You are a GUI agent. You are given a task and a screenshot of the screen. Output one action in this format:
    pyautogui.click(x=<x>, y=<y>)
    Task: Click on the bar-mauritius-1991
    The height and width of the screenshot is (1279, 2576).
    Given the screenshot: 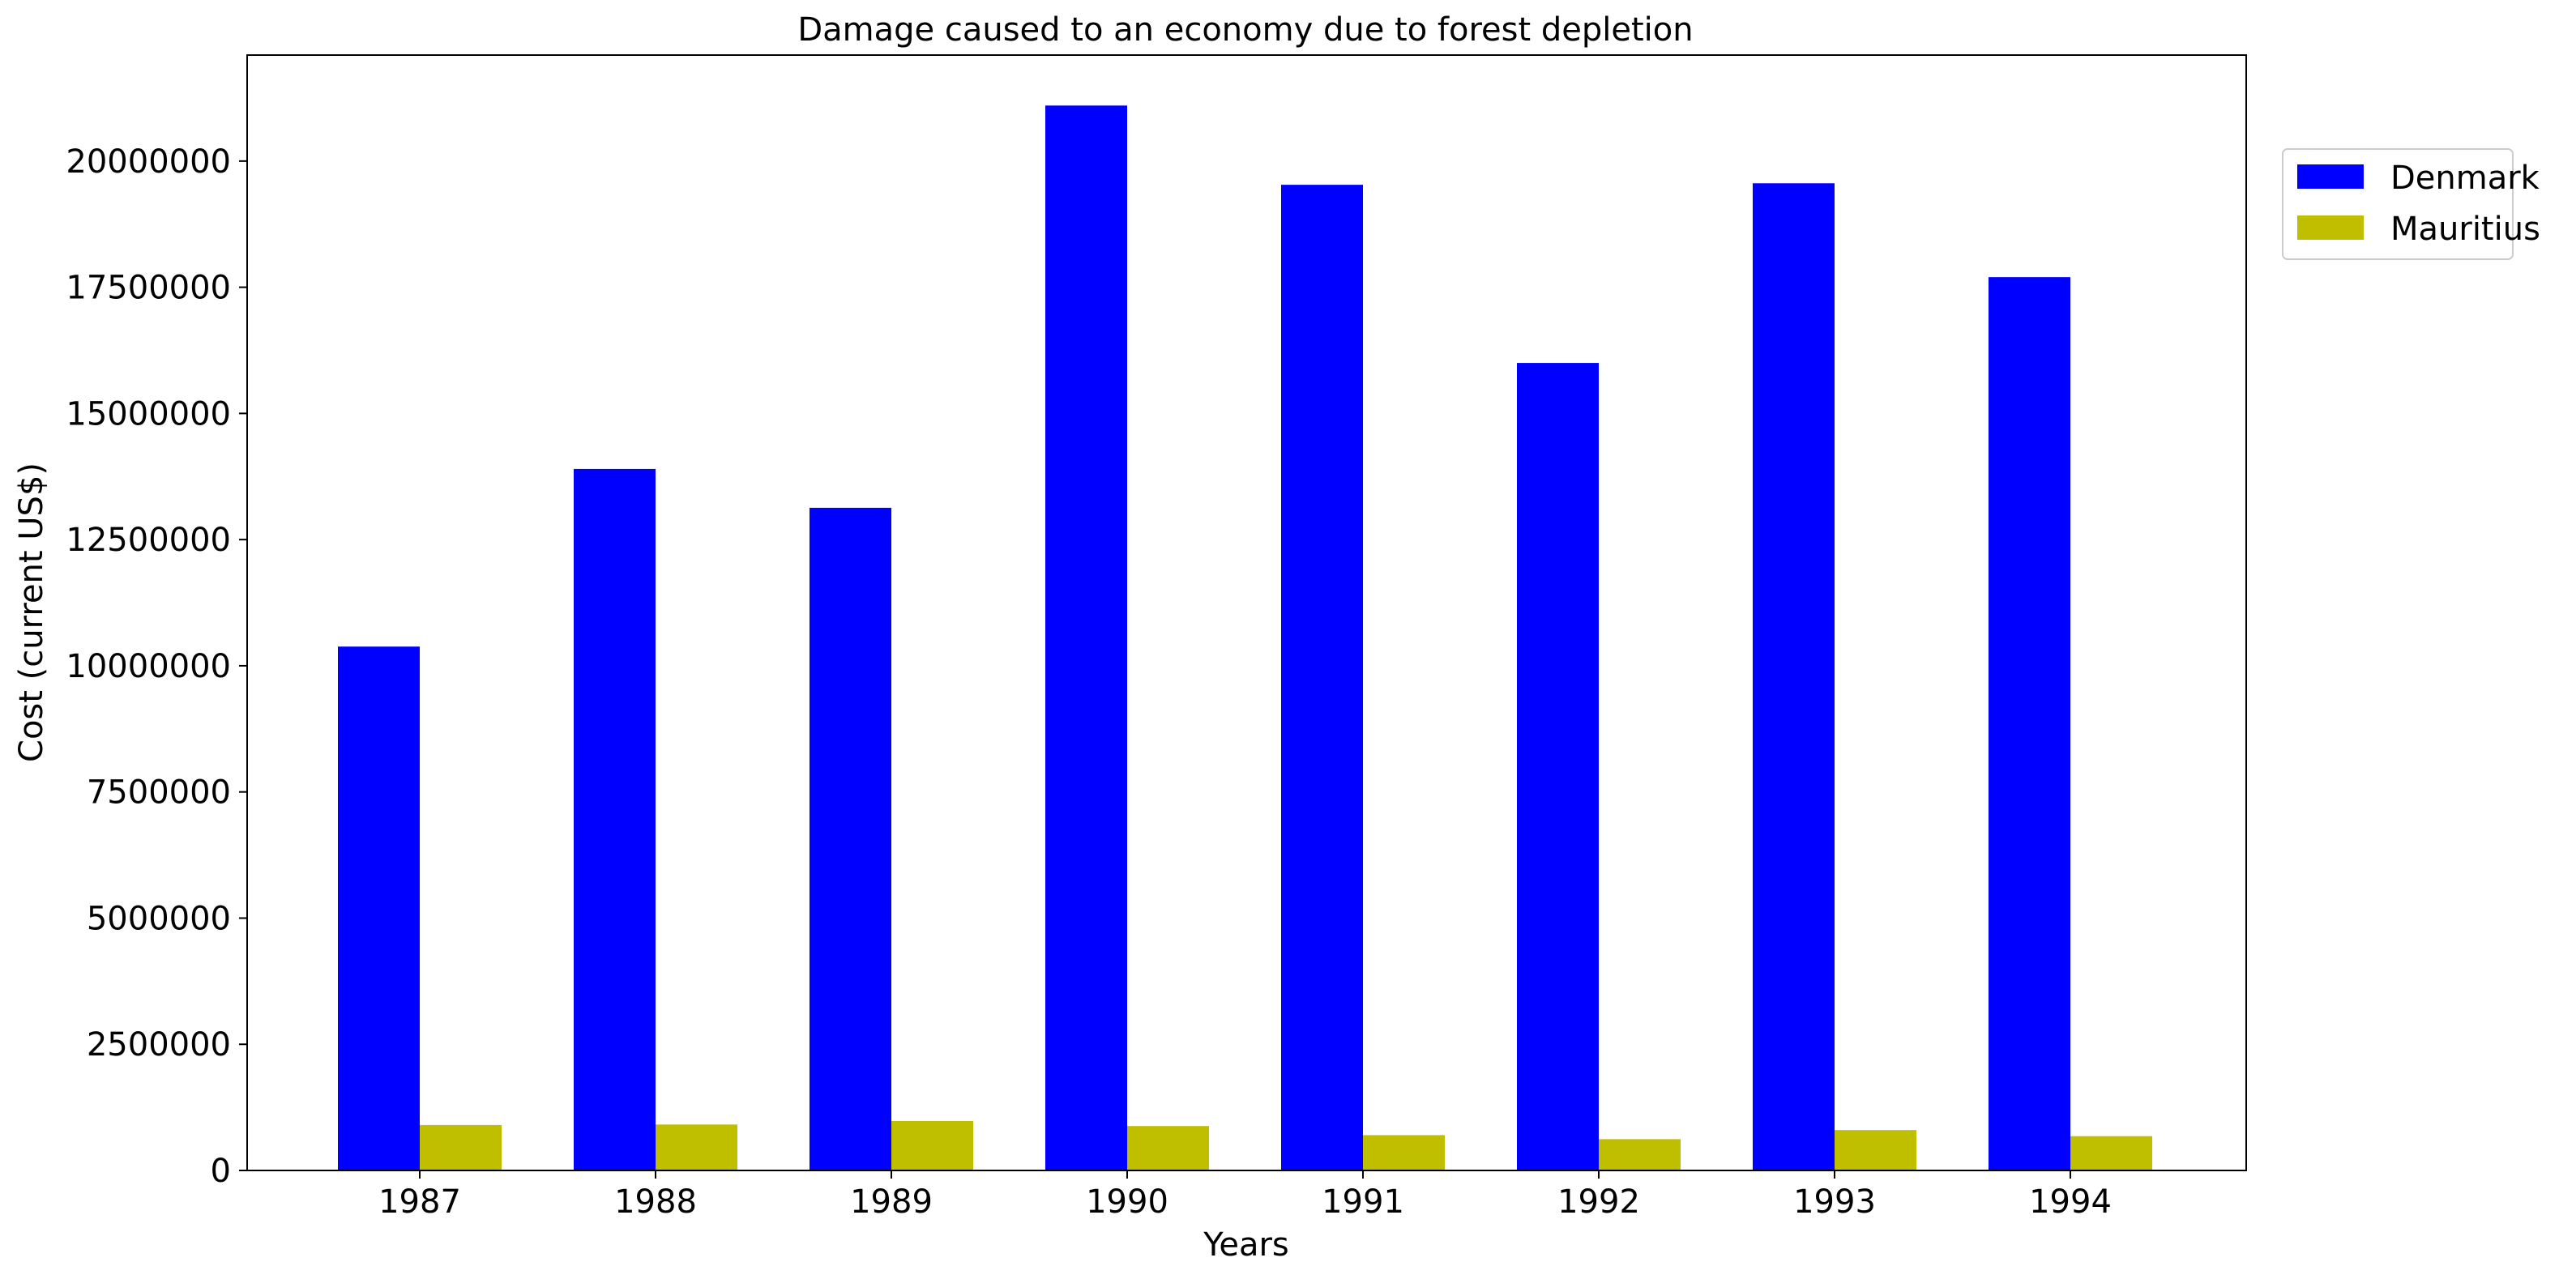 What is the action you would take?
    pyautogui.click(x=1404, y=1152)
    